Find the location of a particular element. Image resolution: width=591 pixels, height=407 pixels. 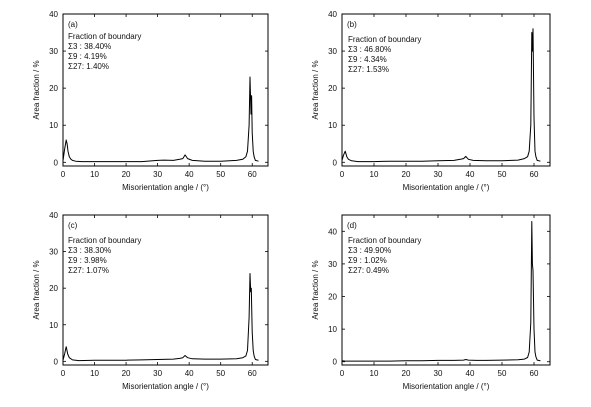

panel-label: (b) is located at coordinates (352, 24).